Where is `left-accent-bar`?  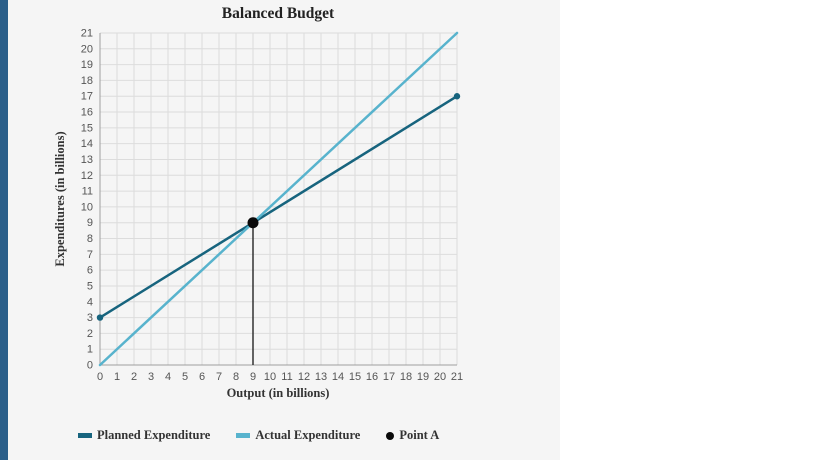
left-accent-bar is located at coordinates (4, 230).